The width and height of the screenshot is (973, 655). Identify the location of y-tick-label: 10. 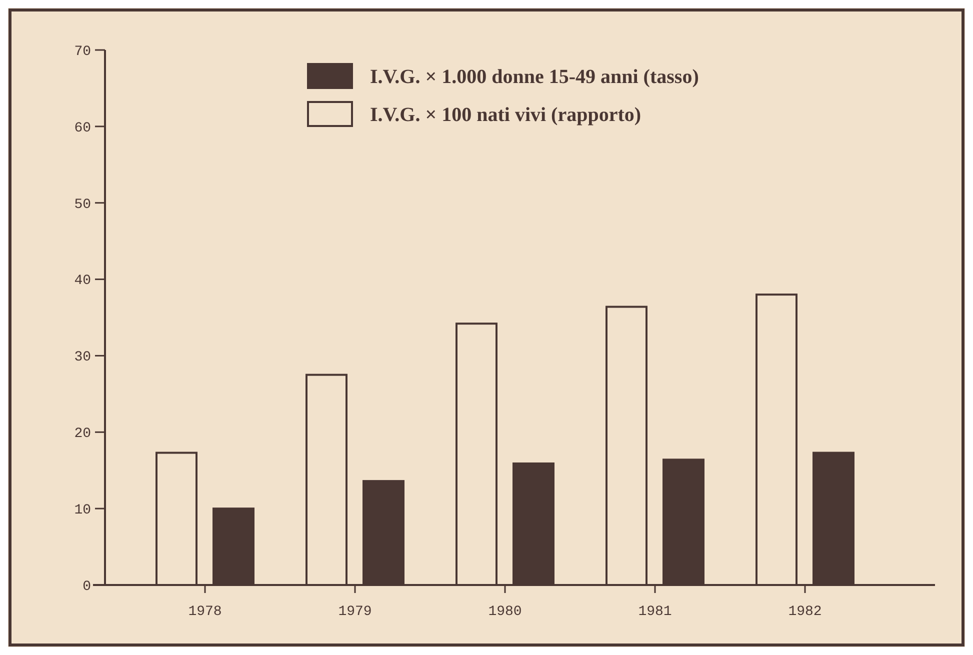
(82, 510).